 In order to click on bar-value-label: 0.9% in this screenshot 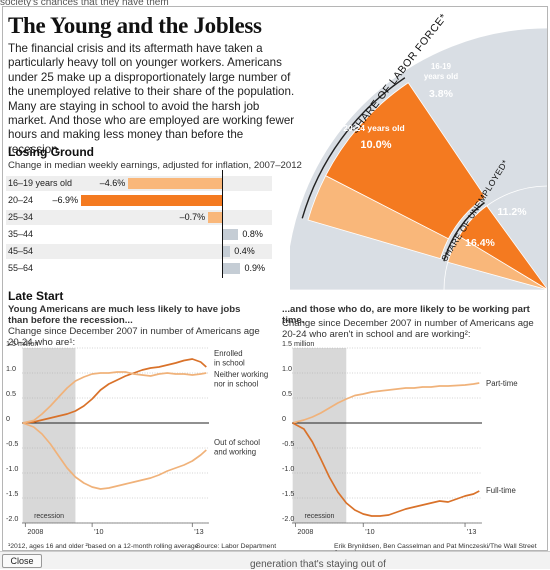, I will do `click(254, 268)`.